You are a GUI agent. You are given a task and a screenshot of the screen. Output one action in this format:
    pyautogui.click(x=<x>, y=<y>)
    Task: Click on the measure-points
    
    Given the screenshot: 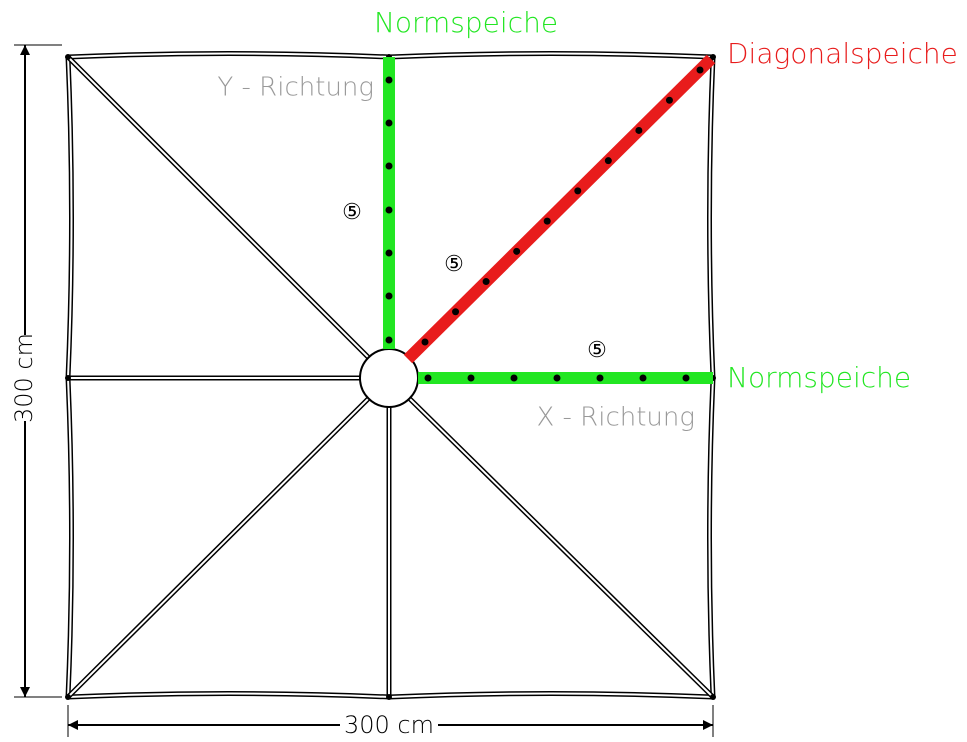 What is the action you would take?
    pyautogui.click(x=544, y=224)
    